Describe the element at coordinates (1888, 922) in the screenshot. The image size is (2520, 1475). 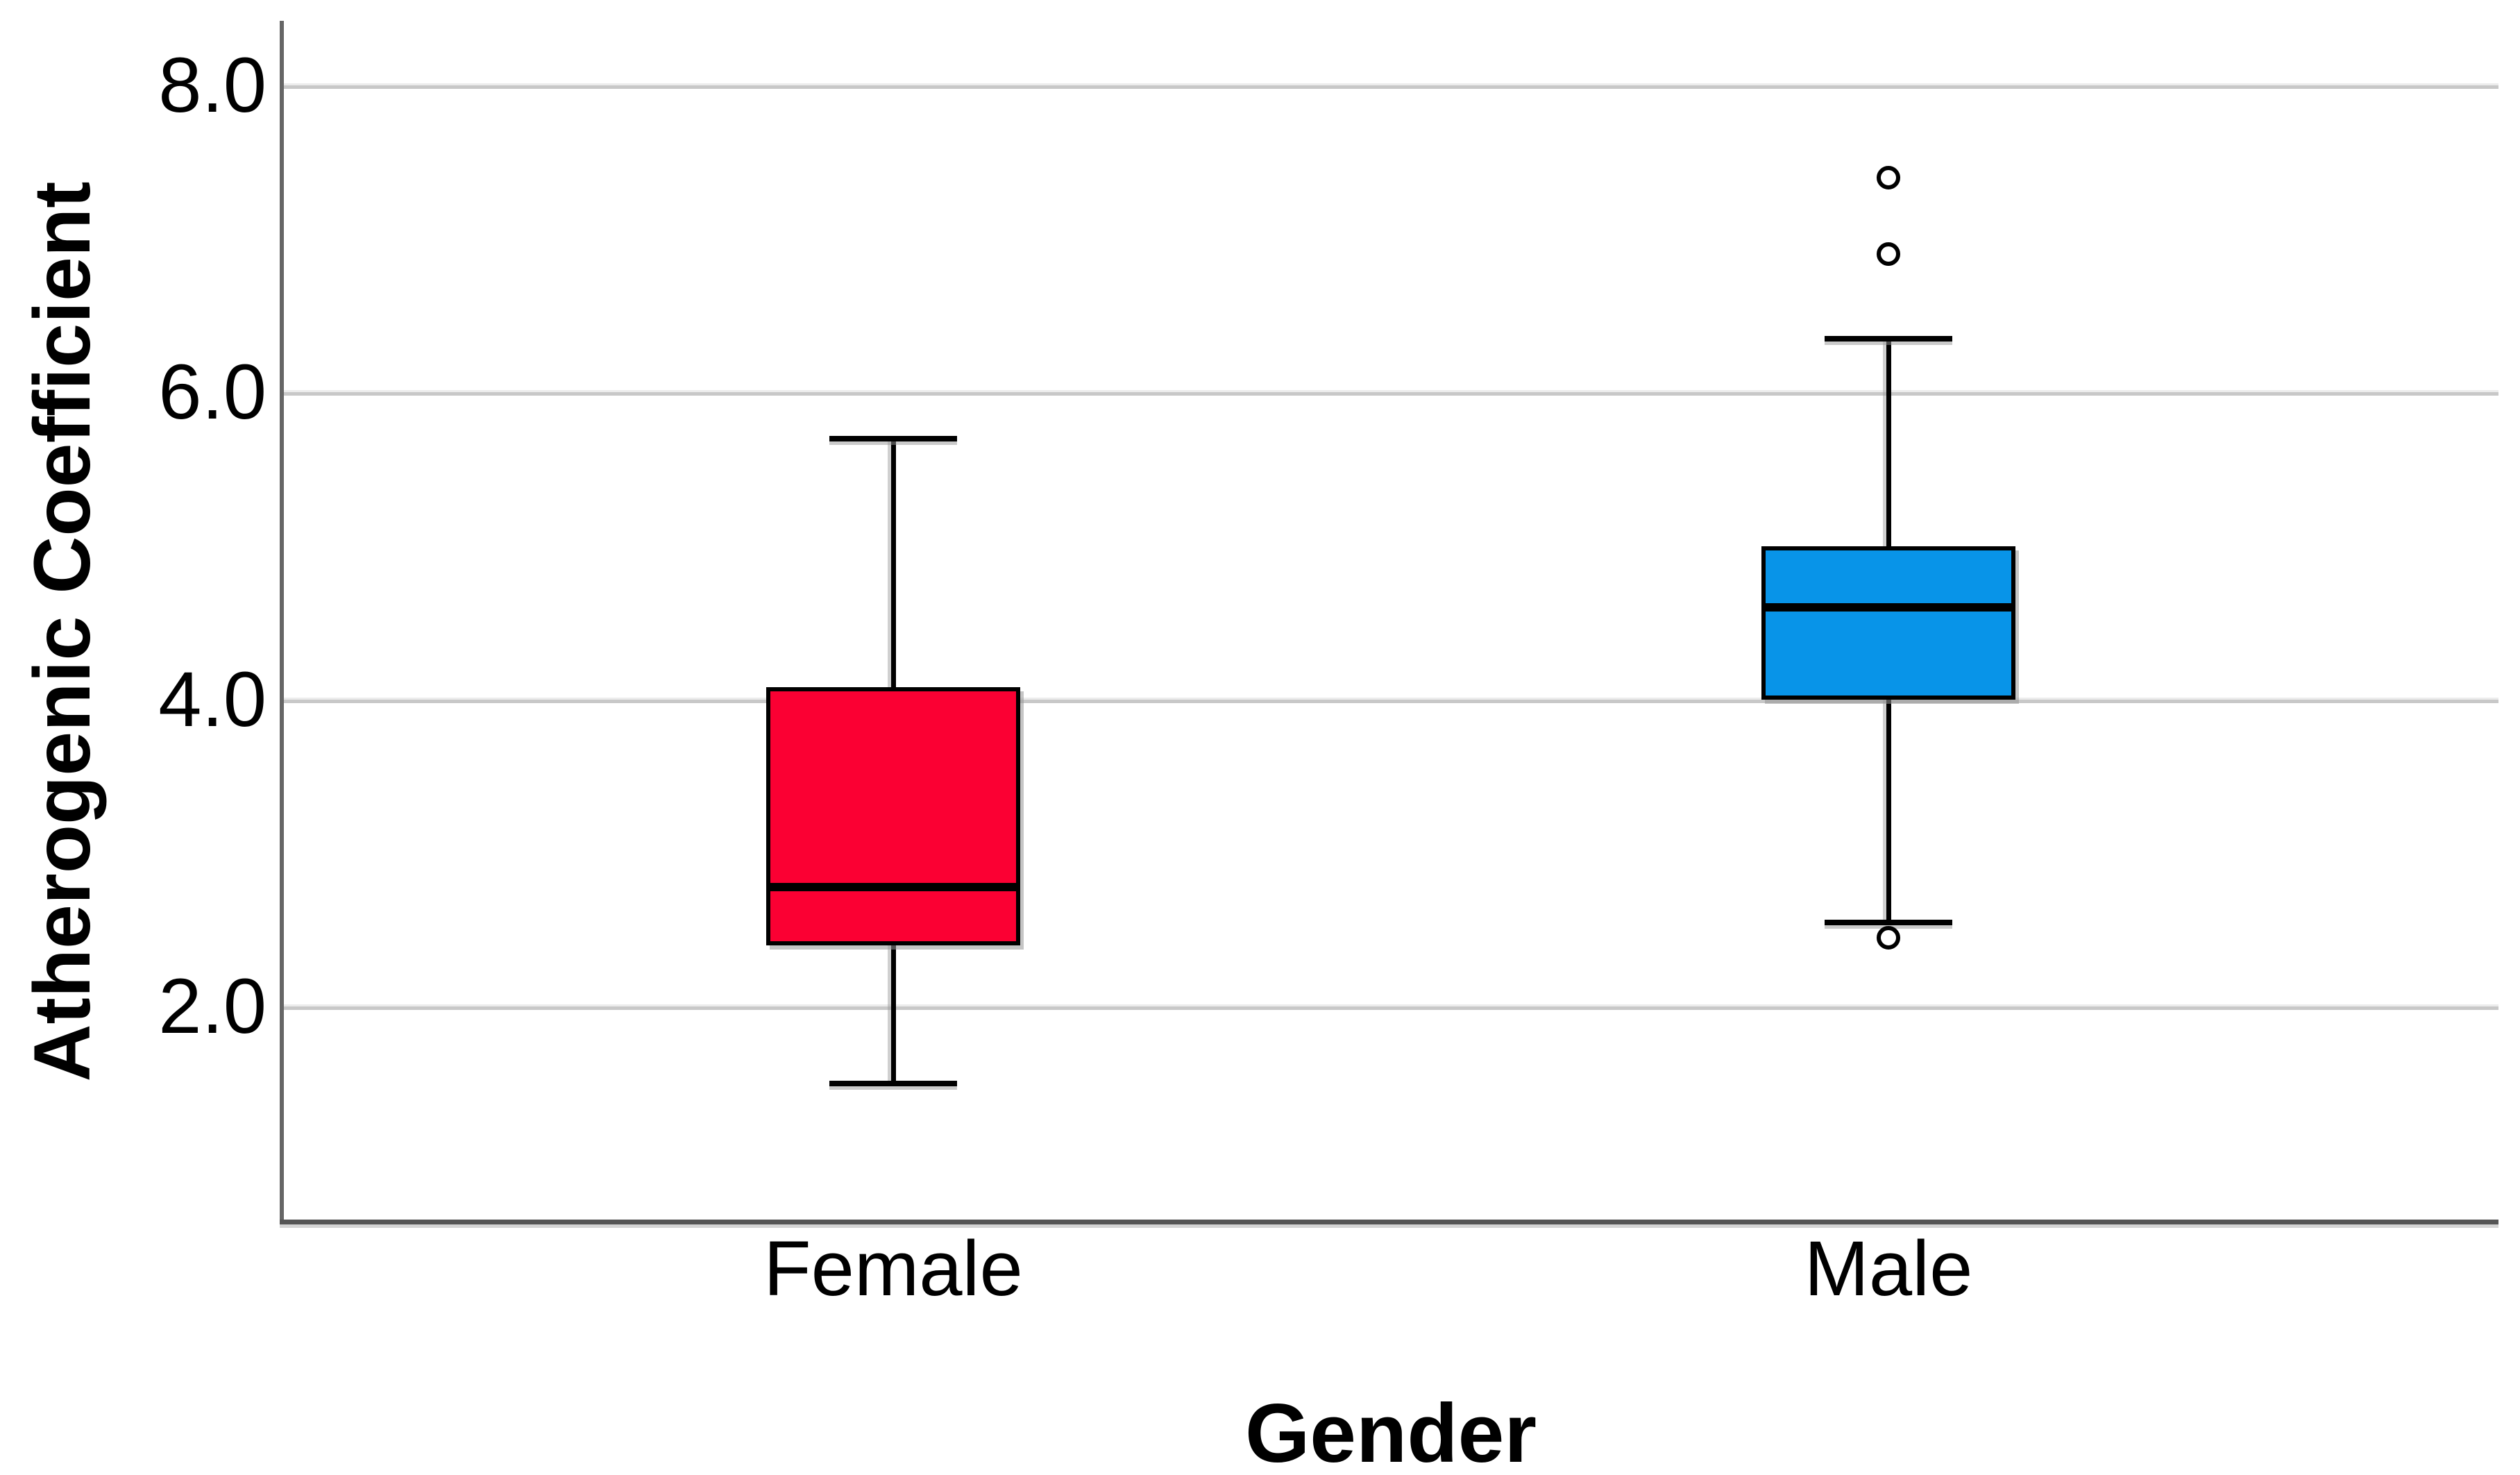
I see `whisker-cap-lower-male` at that location.